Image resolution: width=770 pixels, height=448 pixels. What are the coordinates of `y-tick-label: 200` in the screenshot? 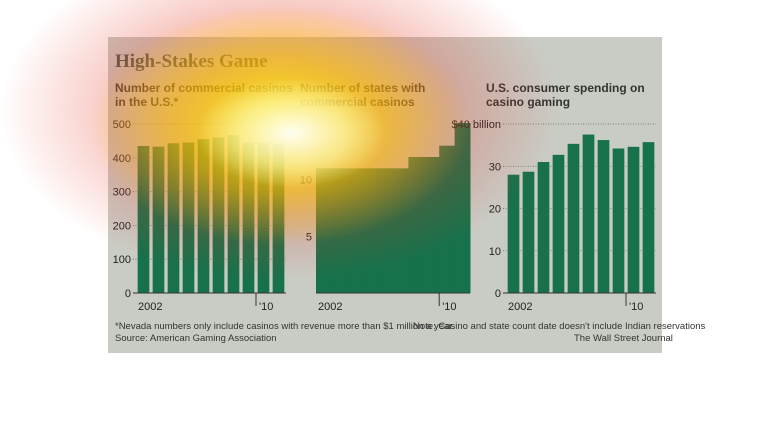 It's located at (122, 226).